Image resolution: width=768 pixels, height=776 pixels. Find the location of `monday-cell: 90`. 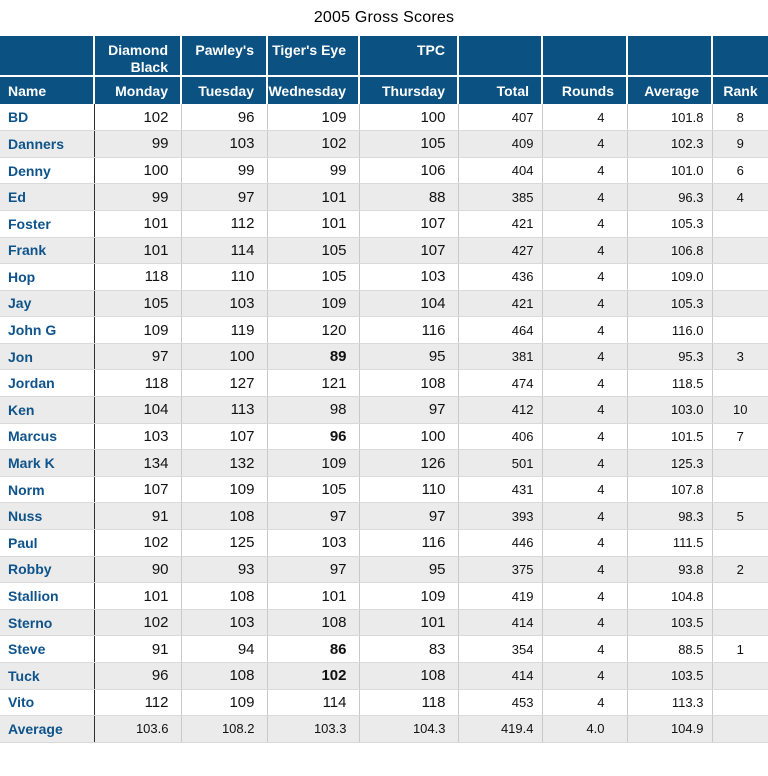

monday-cell: 90 is located at coordinates (138, 570).